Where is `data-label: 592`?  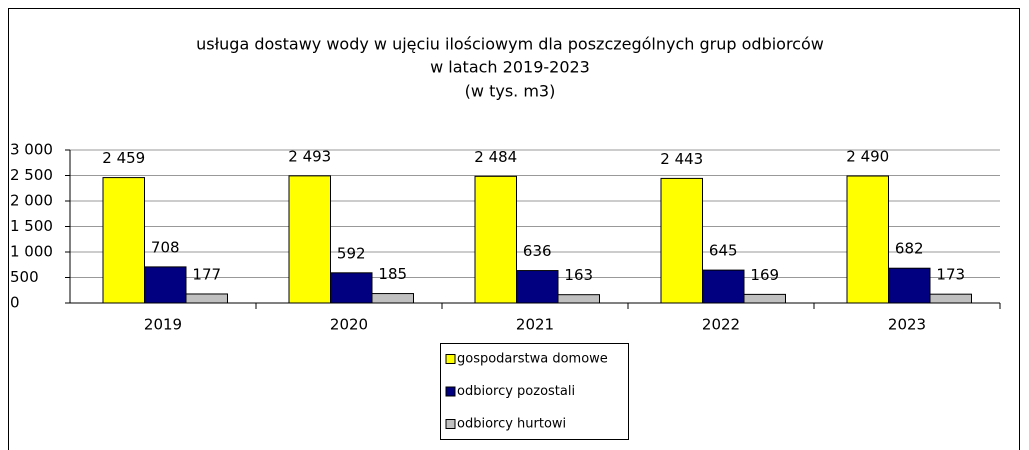 data-label: 592 is located at coordinates (351, 253).